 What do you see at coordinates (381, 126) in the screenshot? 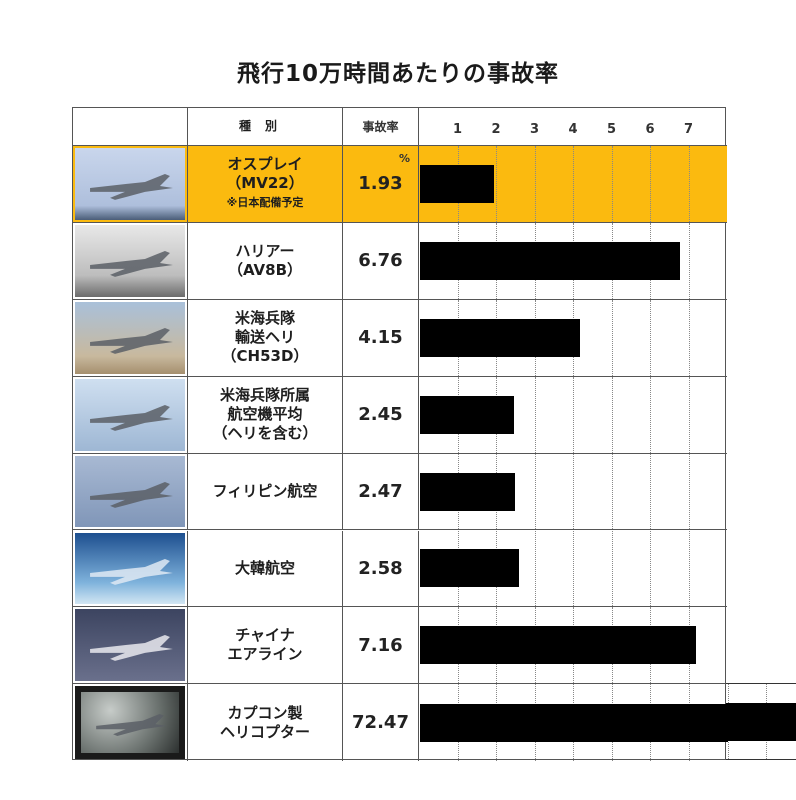
I see `header-rate-col: 事故率` at bounding box center [381, 126].